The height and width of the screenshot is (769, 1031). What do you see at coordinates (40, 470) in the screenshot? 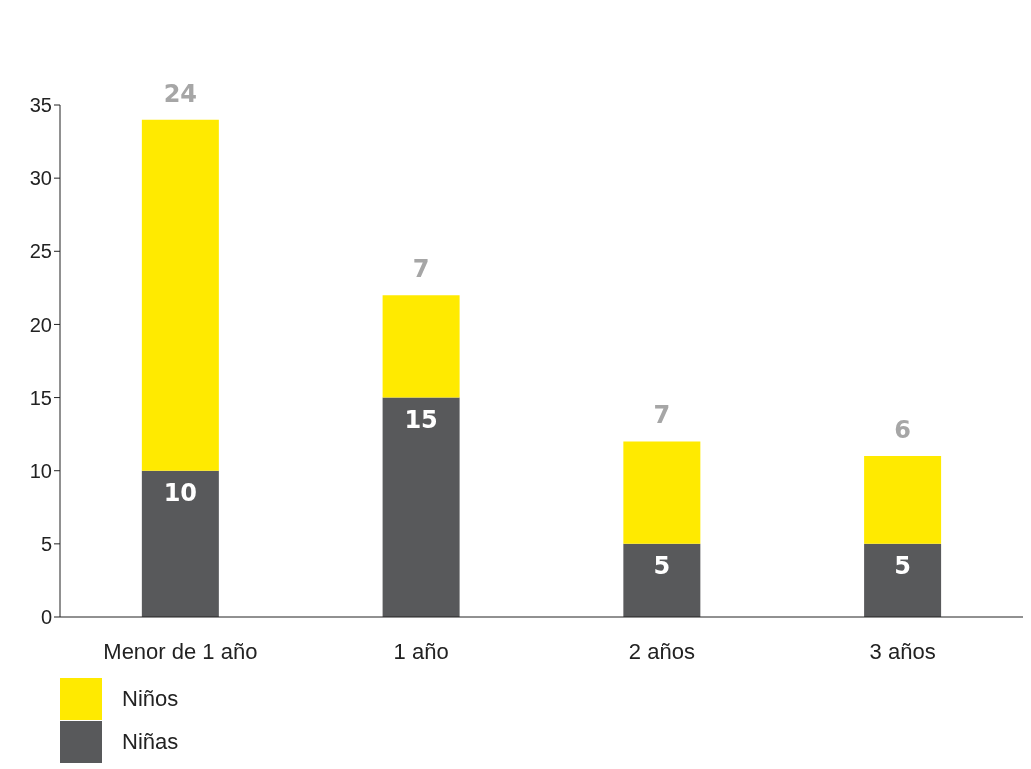
I see `y-tick-label: 10` at bounding box center [40, 470].